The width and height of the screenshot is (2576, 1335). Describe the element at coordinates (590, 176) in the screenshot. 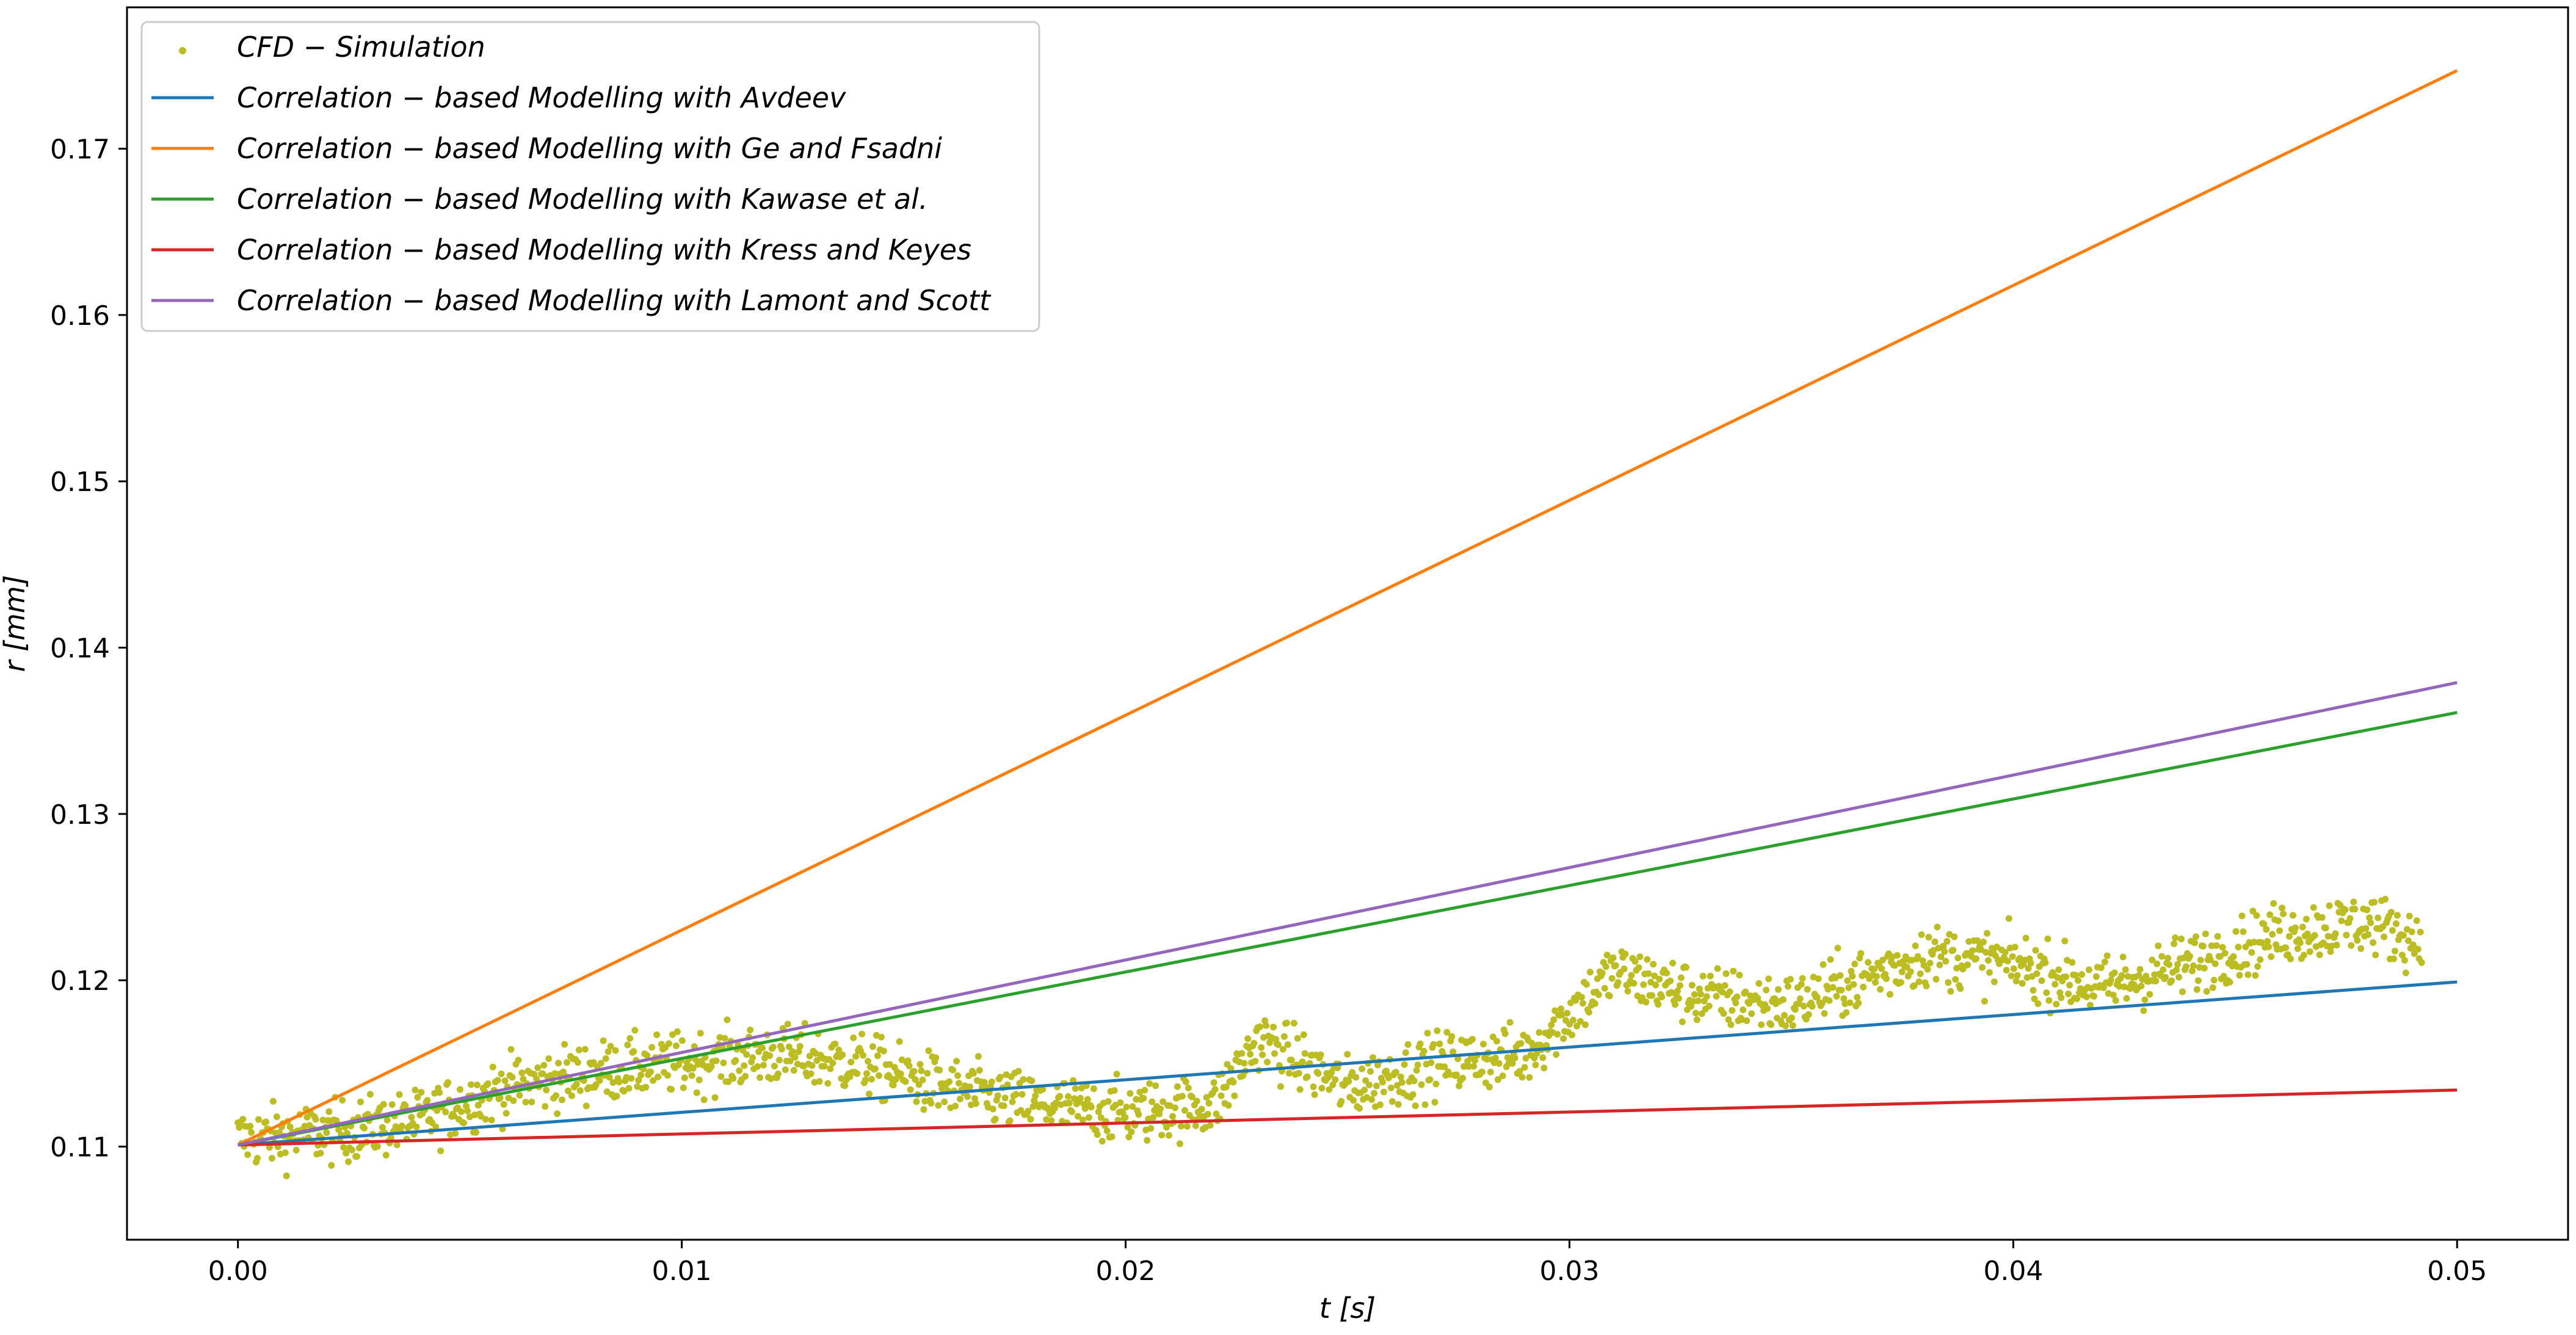

I see `legend-box` at that location.